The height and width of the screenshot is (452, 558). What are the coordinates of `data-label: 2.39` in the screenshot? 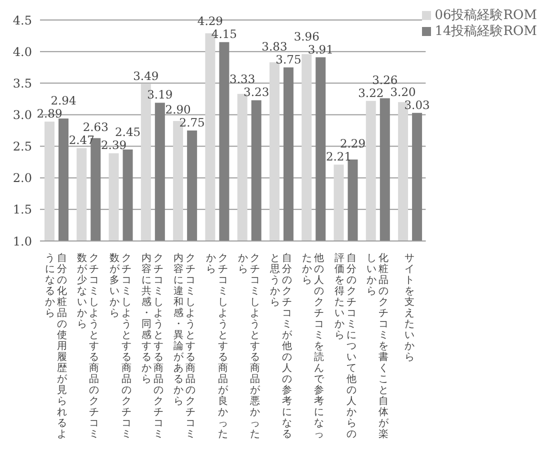 It's located at (113, 145).